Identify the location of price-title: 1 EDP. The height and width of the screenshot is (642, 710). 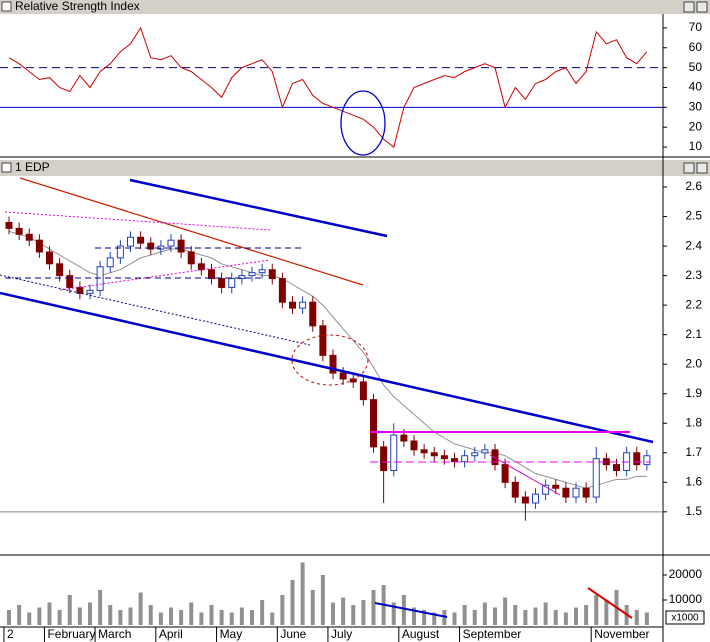
(32, 167).